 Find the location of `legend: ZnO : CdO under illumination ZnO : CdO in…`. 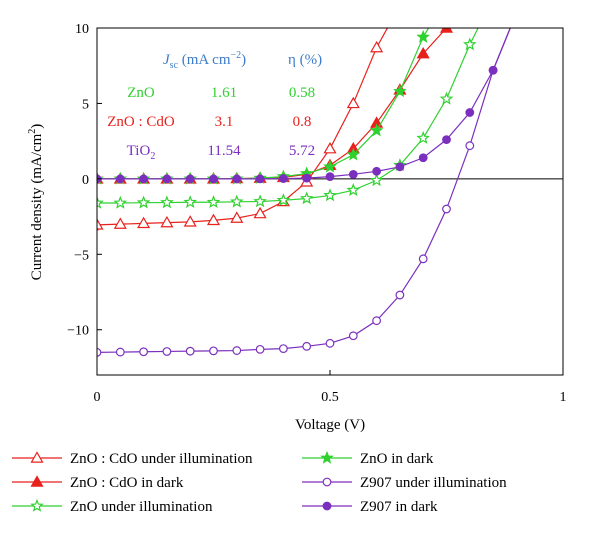

legend: ZnO : CdO under illumination ZnO : CdO in… is located at coordinates (259, 482).